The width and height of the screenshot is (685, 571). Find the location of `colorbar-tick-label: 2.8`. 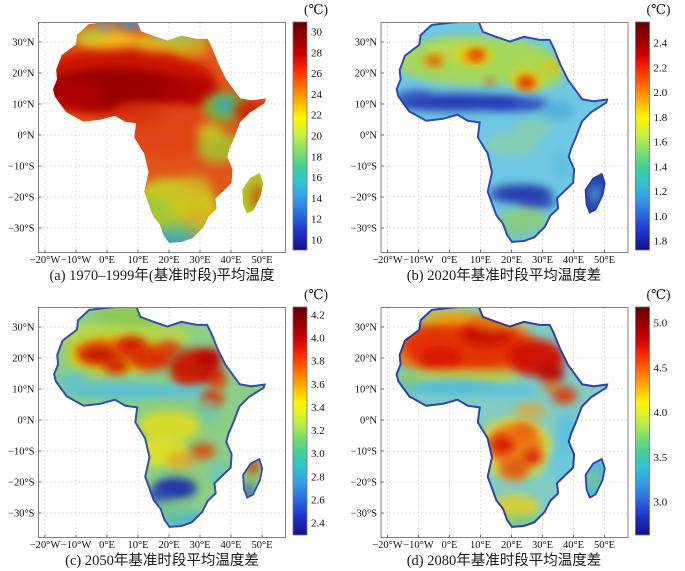

colorbar-tick-label: 2.8 is located at coordinates (318, 477).